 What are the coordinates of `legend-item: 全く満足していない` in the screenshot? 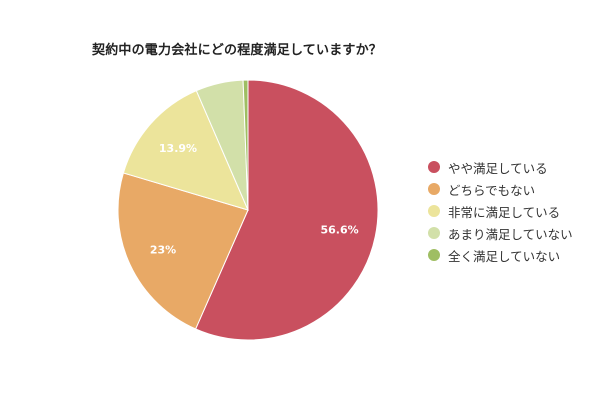 It's located at (500, 255).